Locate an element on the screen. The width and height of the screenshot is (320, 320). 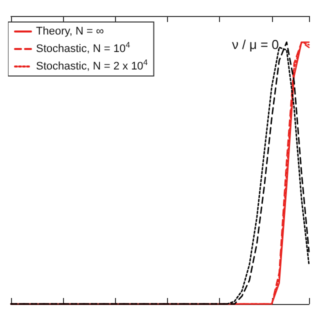
annotation: ν / μ = 0 is located at coordinates (255, 44).